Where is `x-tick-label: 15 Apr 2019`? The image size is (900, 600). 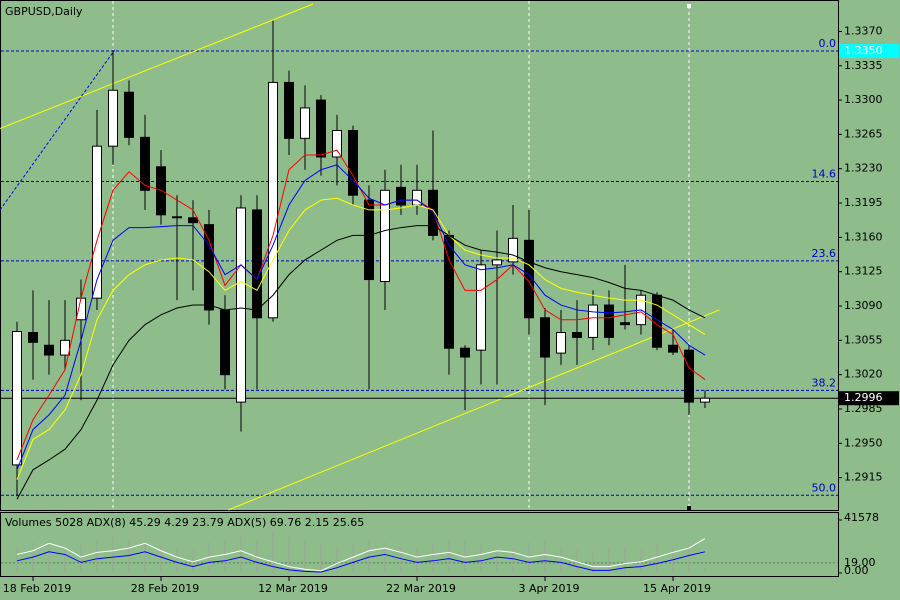
x-tick-label: 15 Apr 2019 is located at coordinates (677, 588).